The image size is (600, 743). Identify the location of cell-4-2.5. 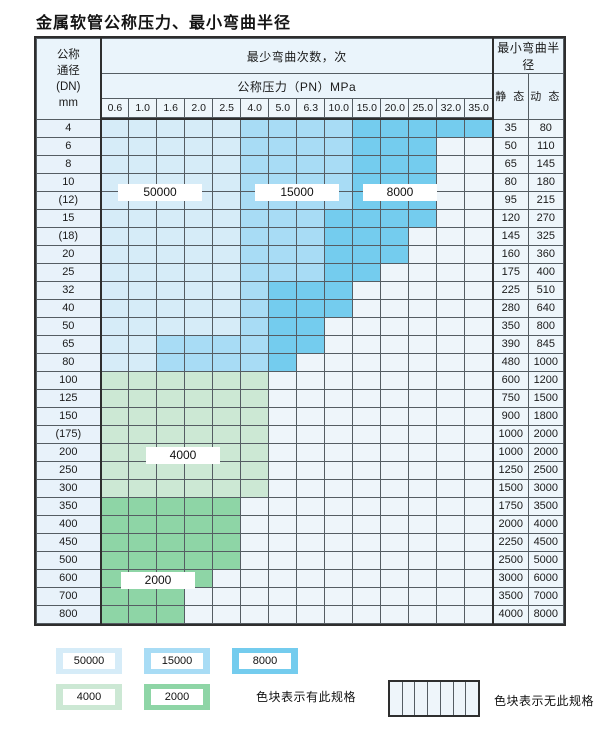
(227, 128).